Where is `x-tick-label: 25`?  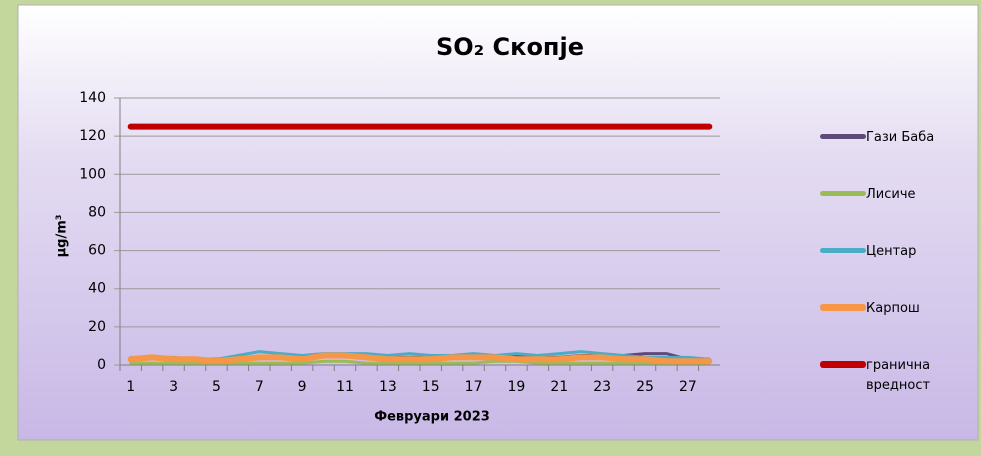 x-tick-label: 25 is located at coordinates (645, 387).